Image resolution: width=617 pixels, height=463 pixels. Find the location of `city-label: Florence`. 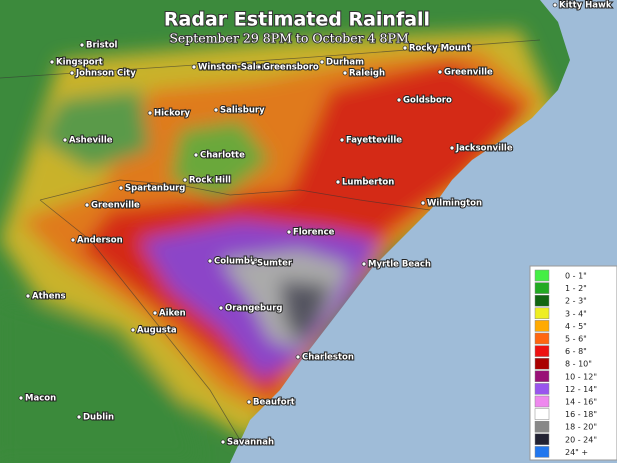

city-label: Florence is located at coordinates (314, 233).